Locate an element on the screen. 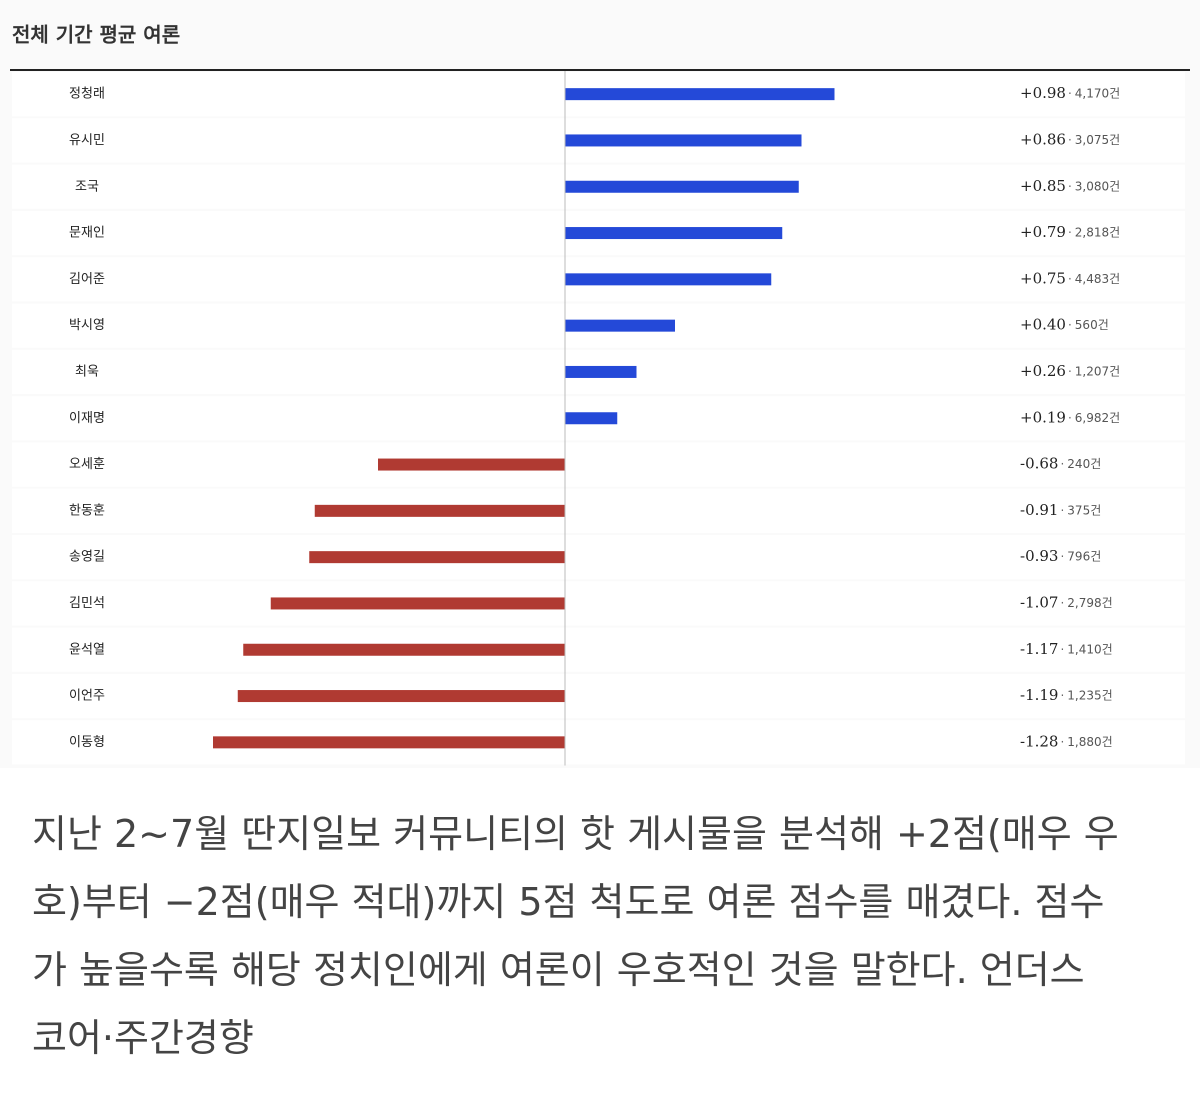  y-tick-label: 한동훈 is located at coordinates (87, 510).